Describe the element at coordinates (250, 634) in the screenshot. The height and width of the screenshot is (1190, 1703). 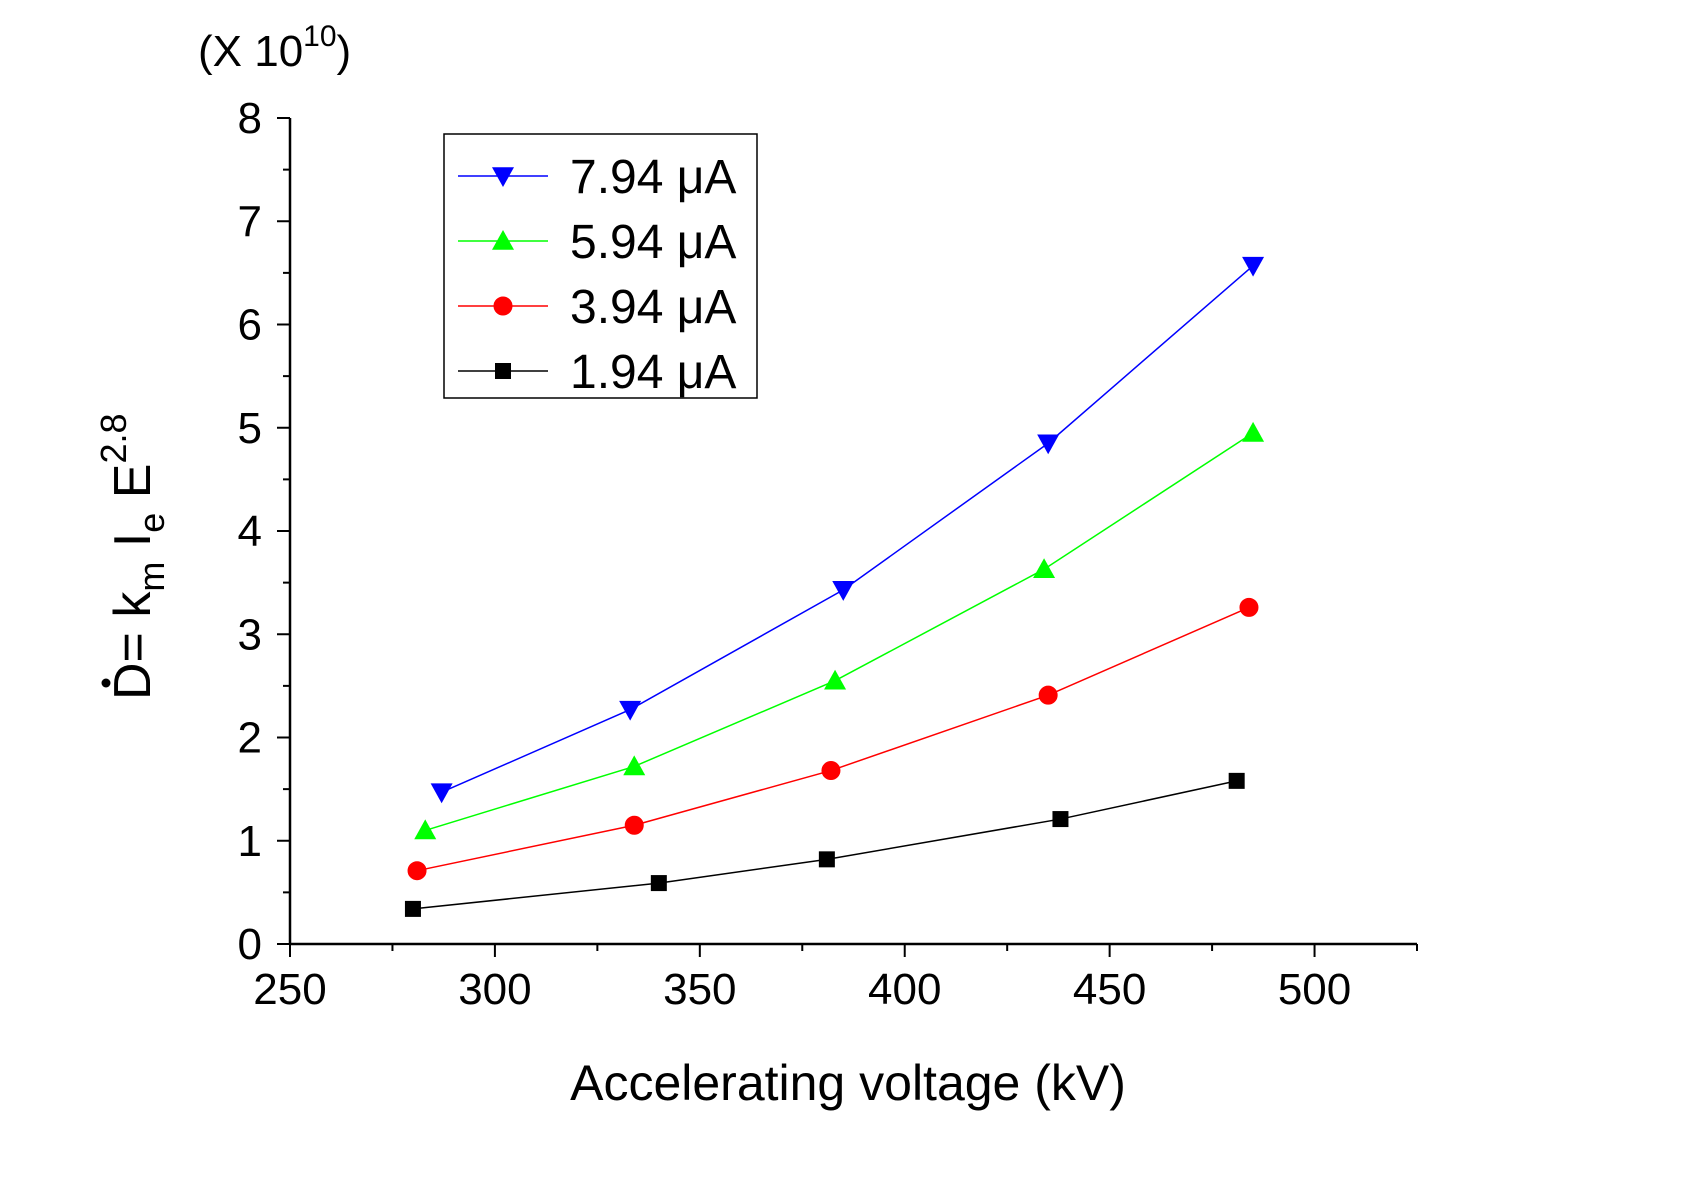
I see `y-tick-label: 3` at that location.